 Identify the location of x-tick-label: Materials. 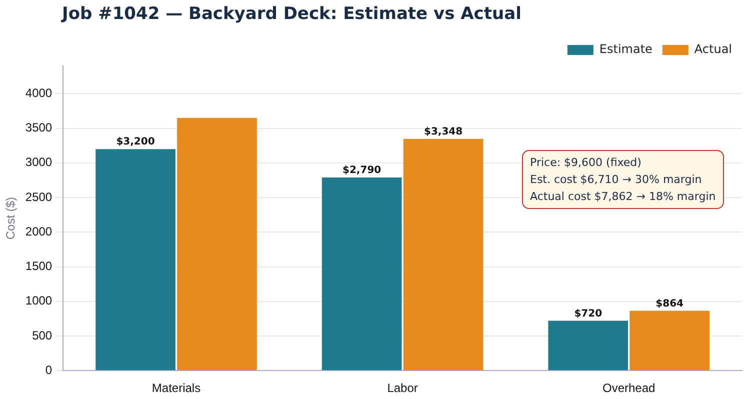
(176, 388).